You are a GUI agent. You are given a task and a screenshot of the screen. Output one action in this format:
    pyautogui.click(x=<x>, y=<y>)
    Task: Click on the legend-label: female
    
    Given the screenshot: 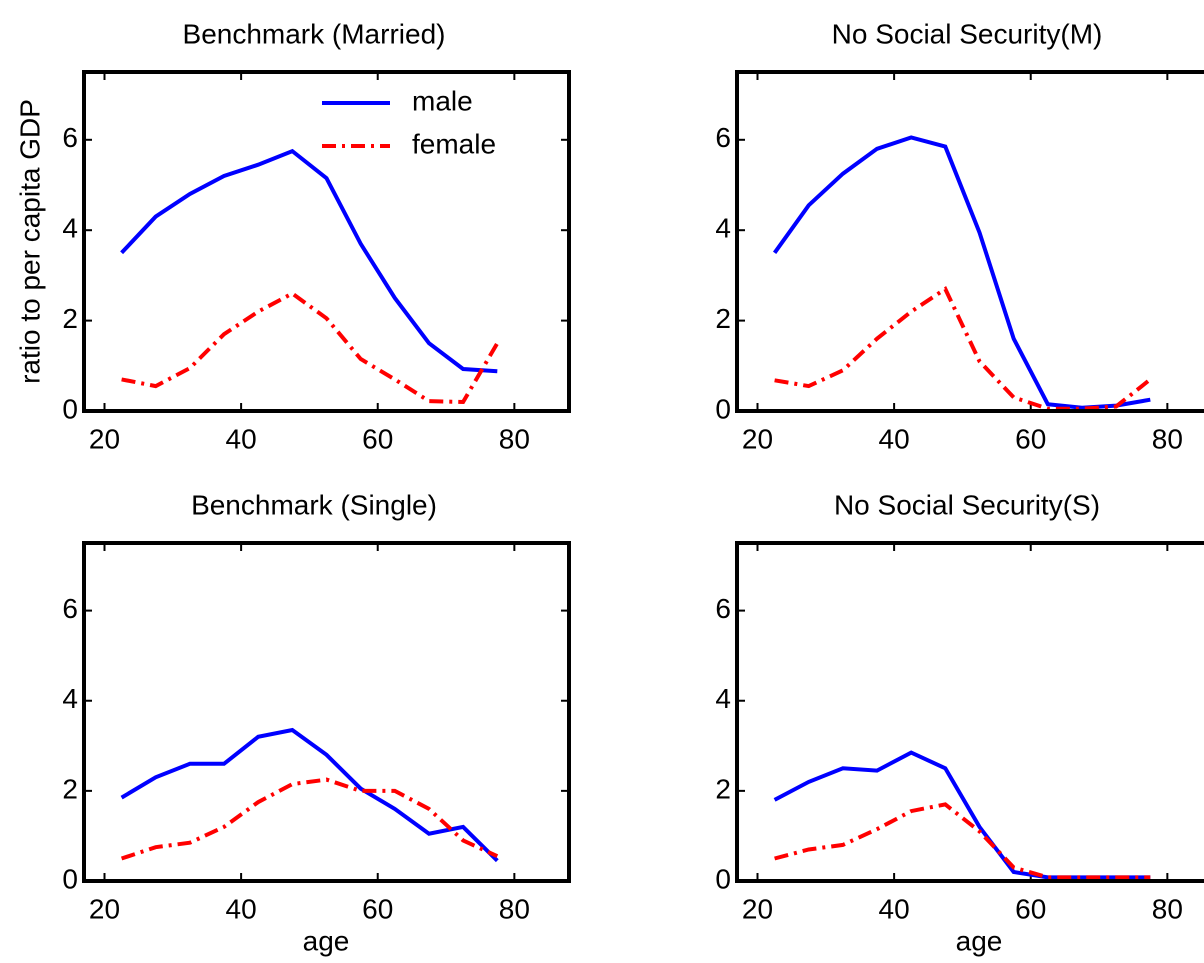 What is the action you would take?
    pyautogui.click(x=454, y=143)
    